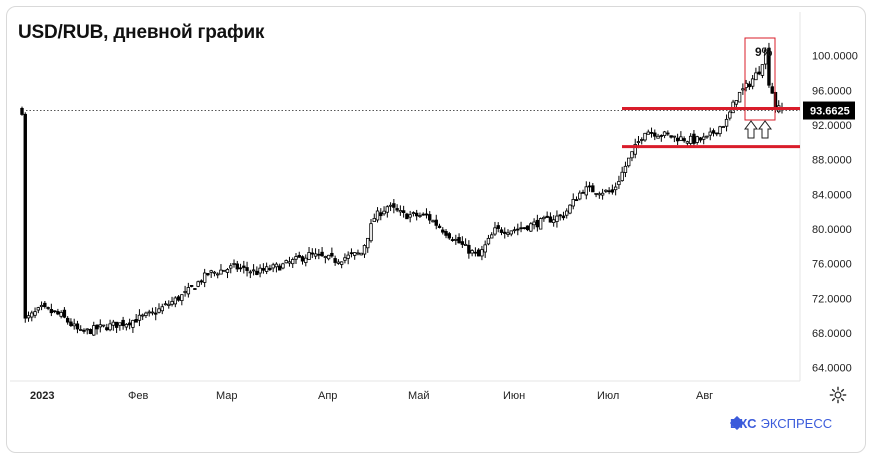  Describe the element at coordinates (832, 126) in the screenshot. I see `y-tick-label: 92.0000` at that location.